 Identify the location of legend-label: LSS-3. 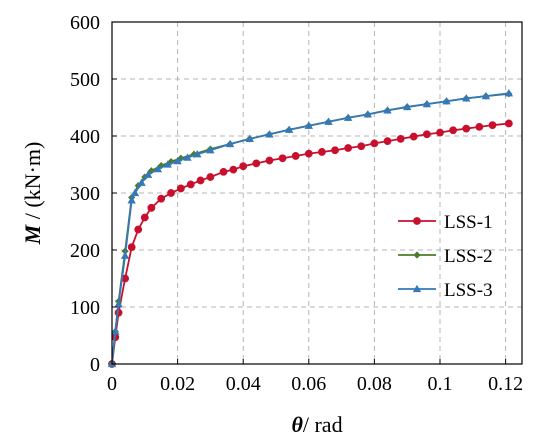
(468, 290).